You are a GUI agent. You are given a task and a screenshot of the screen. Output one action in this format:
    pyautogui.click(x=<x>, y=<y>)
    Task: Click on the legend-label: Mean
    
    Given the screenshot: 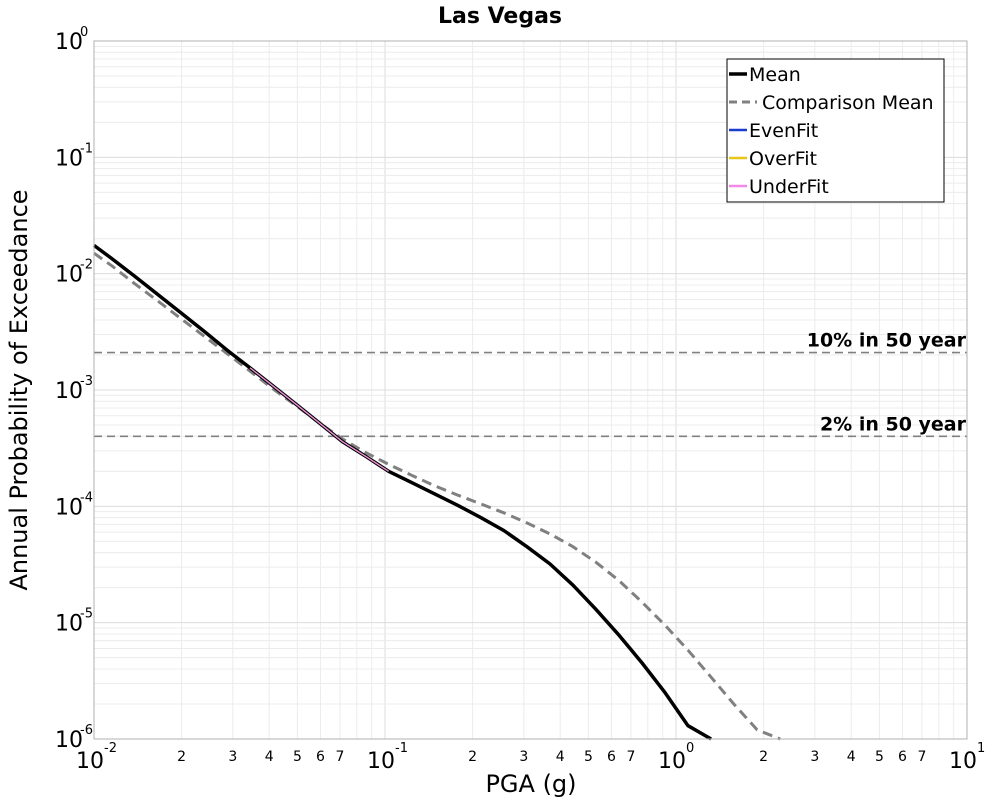 What is the action you would take?
    pyautogui.click(x=775, y=75)
    